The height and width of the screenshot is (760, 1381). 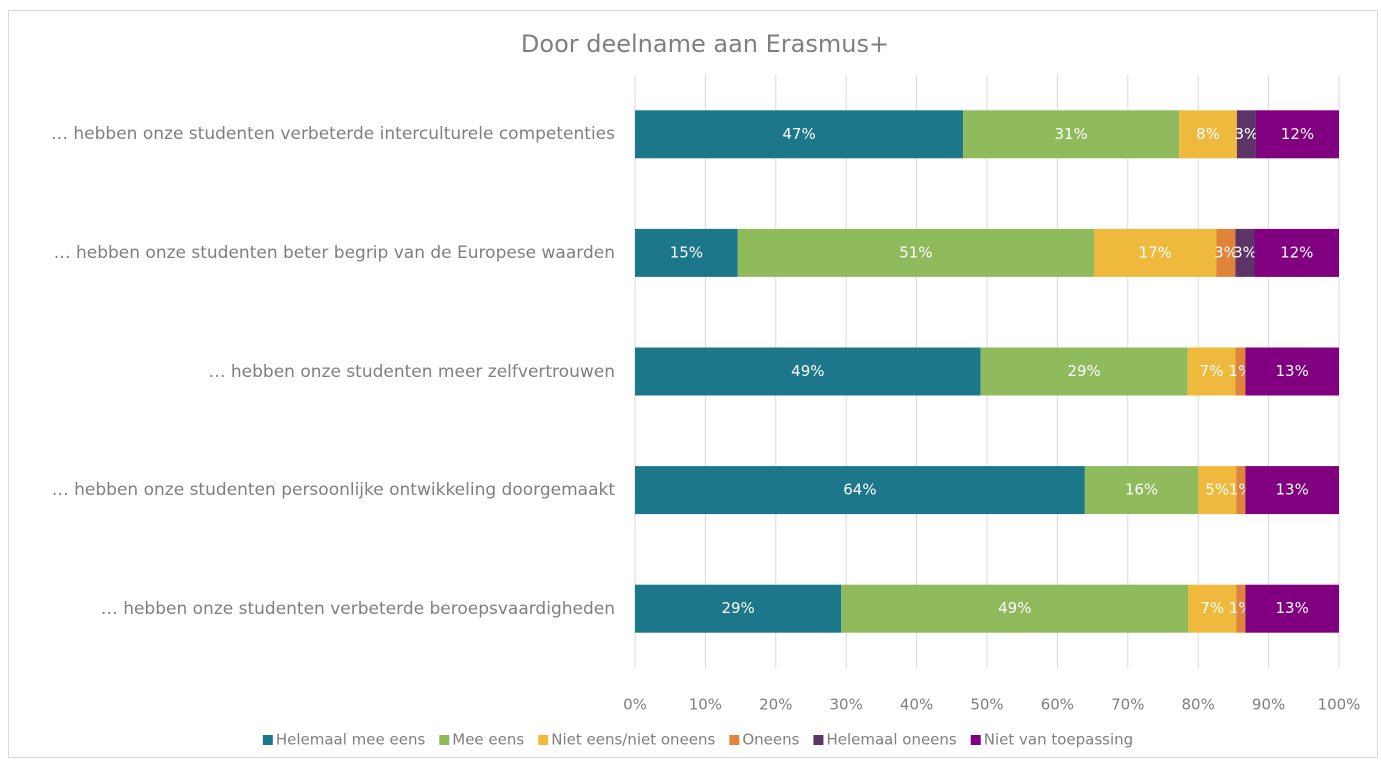 I want to click on x-tick-label: 30%, so click(x=846, y=705).